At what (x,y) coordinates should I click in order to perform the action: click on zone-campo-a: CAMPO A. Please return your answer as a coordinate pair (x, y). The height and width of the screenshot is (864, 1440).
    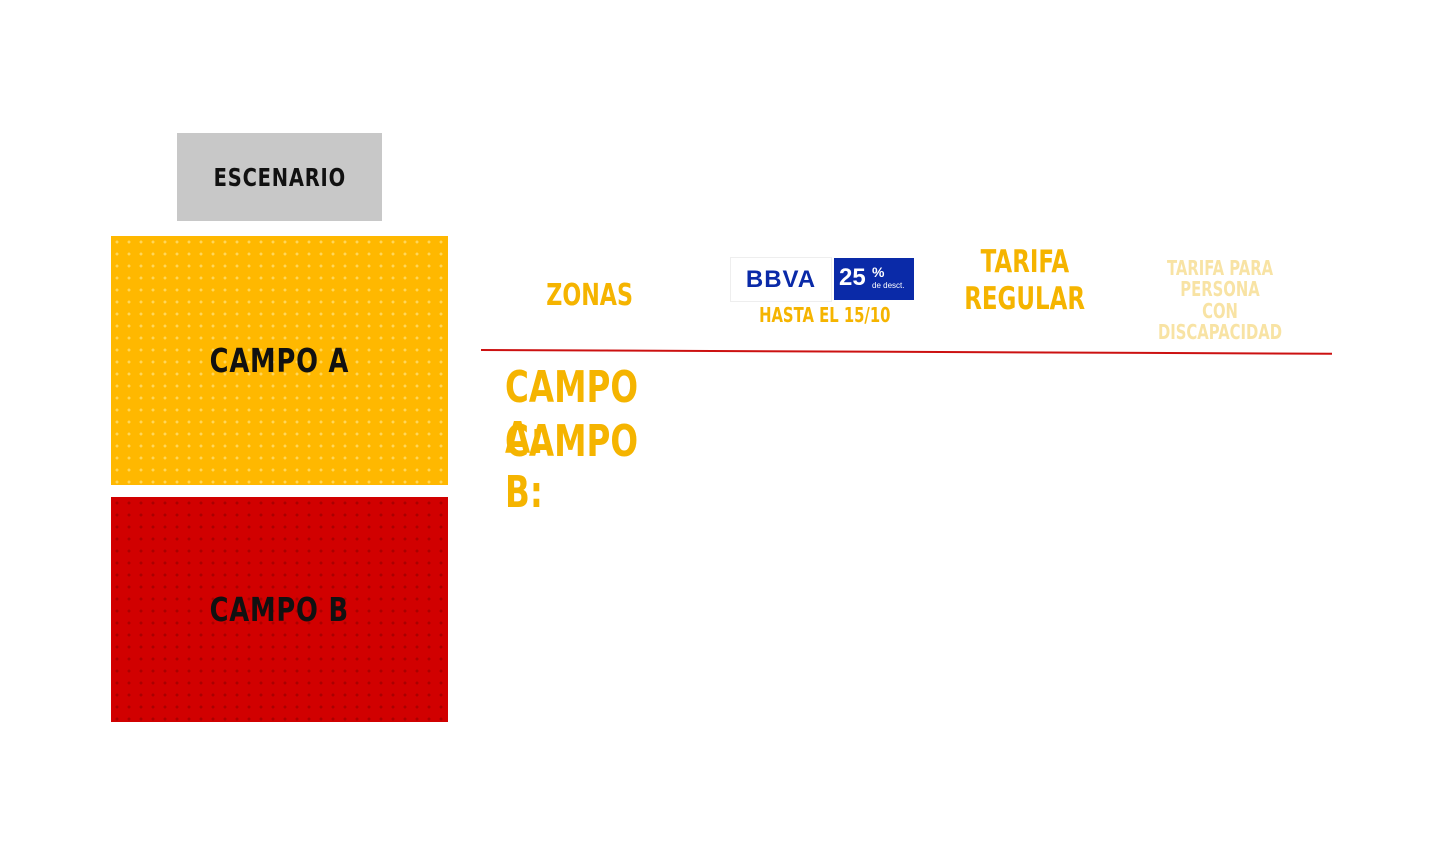
    Looking at the image, I should click on (279, 360).